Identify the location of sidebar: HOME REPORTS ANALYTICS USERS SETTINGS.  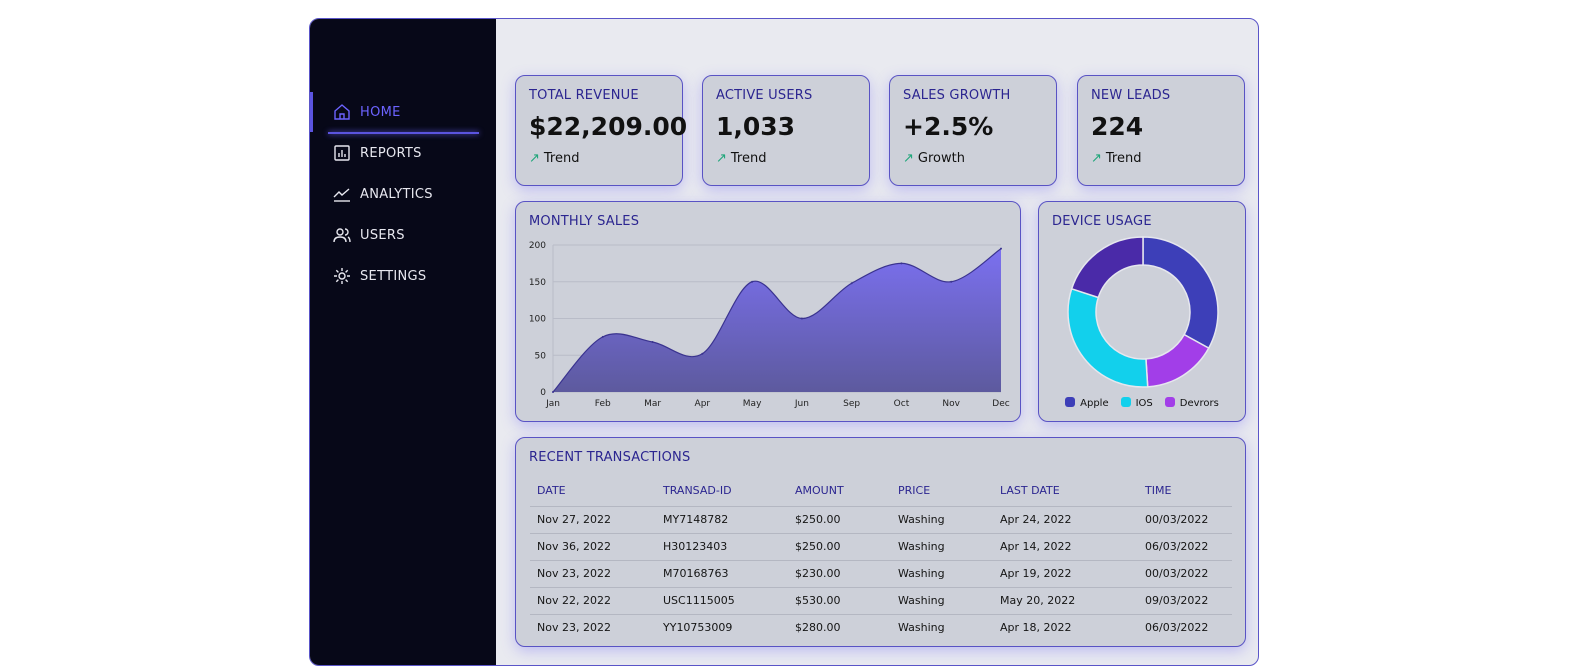
(403, 342).